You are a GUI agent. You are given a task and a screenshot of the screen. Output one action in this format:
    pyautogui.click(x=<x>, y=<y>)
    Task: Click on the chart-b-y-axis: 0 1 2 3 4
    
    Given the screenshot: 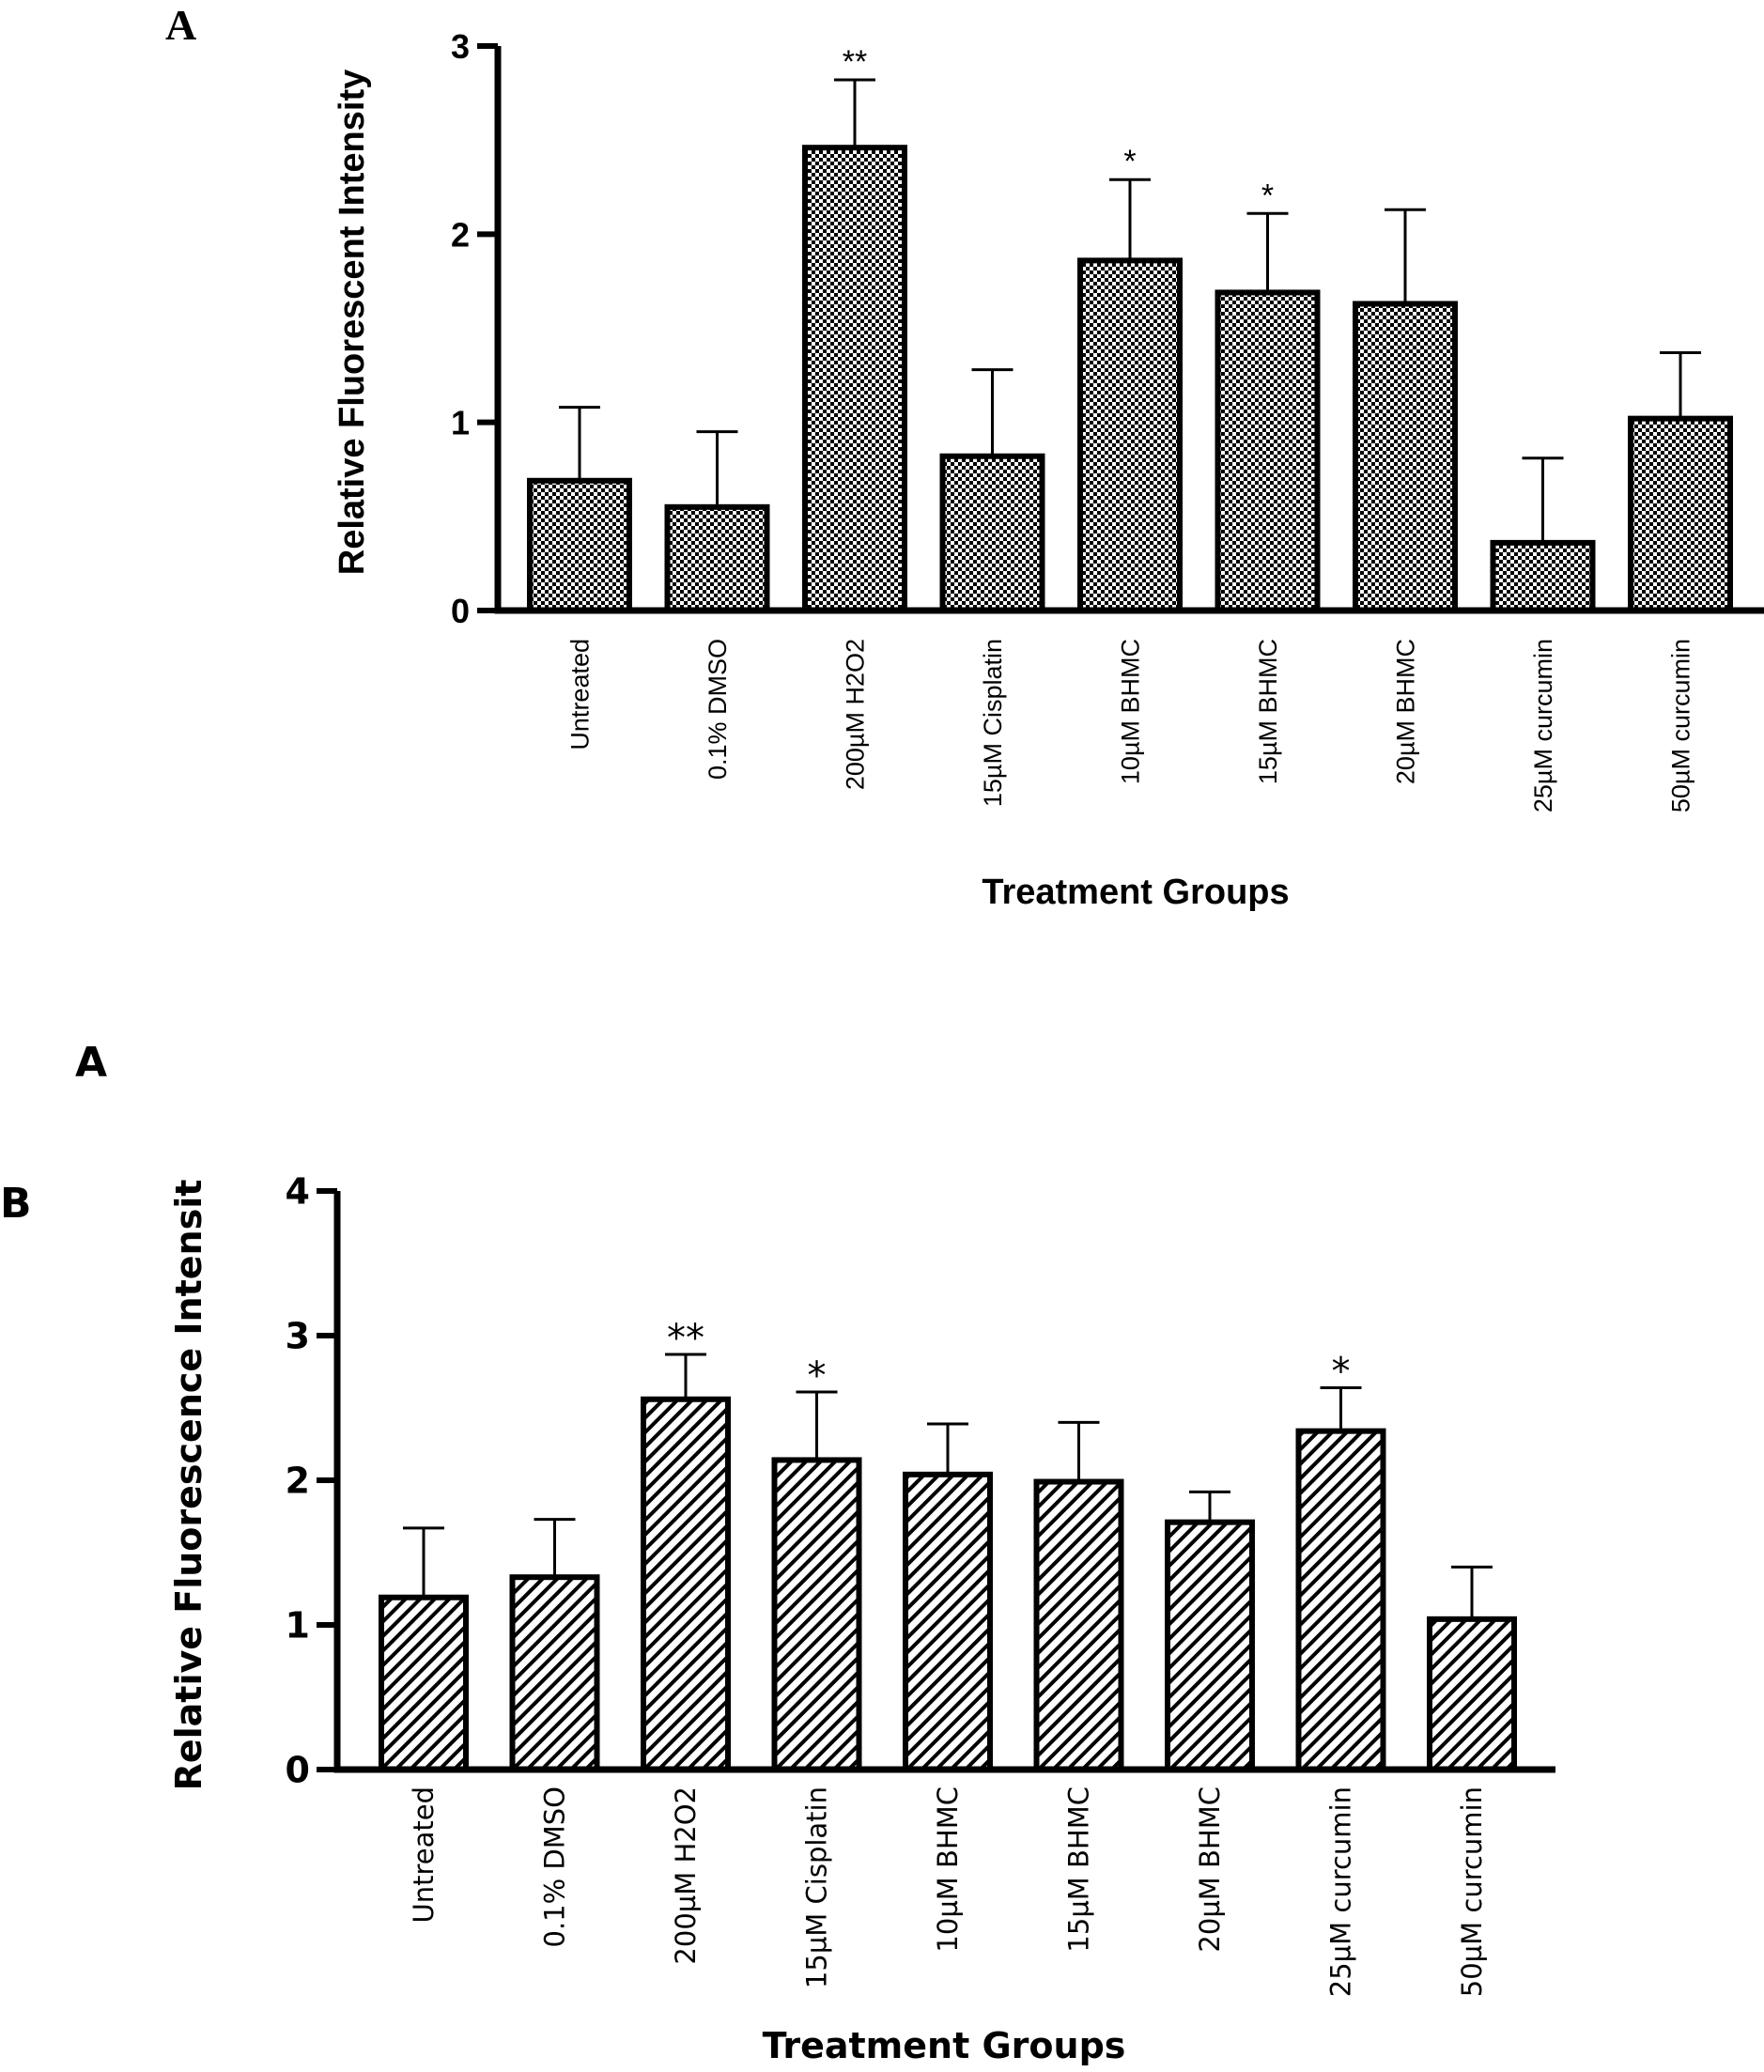 What is the action you would take?
    pyautogui.click(x=313, y=1481)
    